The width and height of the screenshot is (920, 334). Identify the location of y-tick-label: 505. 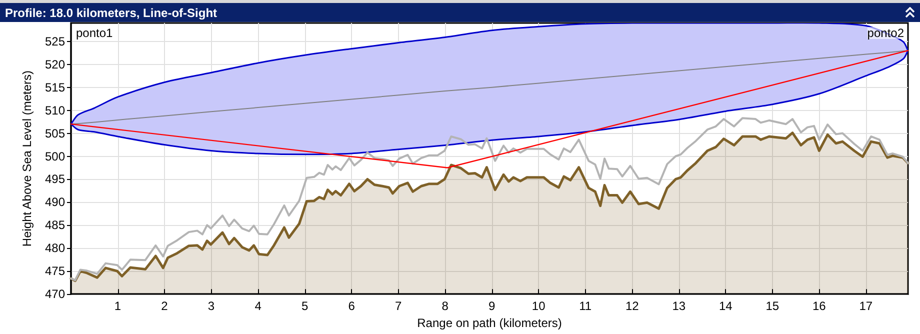
(55, 133).